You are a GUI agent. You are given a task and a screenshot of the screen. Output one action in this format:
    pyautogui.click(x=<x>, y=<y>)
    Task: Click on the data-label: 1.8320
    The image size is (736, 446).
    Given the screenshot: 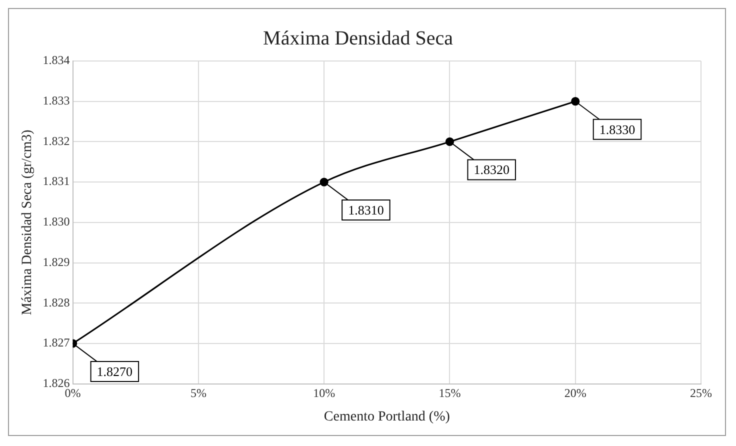 What is the action you would take?
    pyautogui.click(x=492, y=170)
    